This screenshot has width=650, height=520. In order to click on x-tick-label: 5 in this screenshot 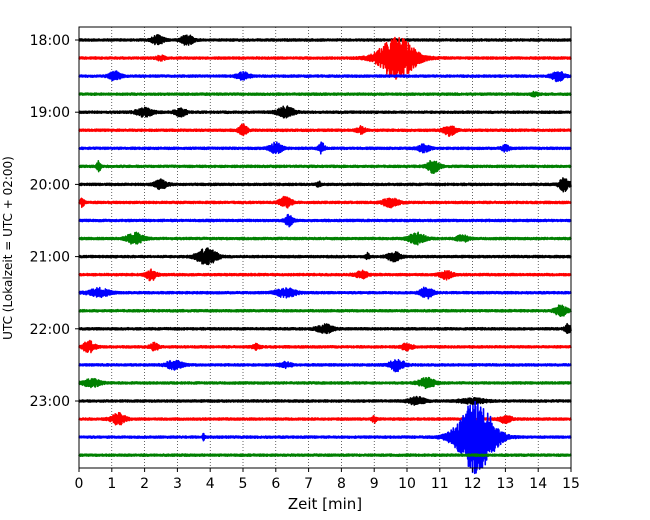, I will do `click(243, 484)`.